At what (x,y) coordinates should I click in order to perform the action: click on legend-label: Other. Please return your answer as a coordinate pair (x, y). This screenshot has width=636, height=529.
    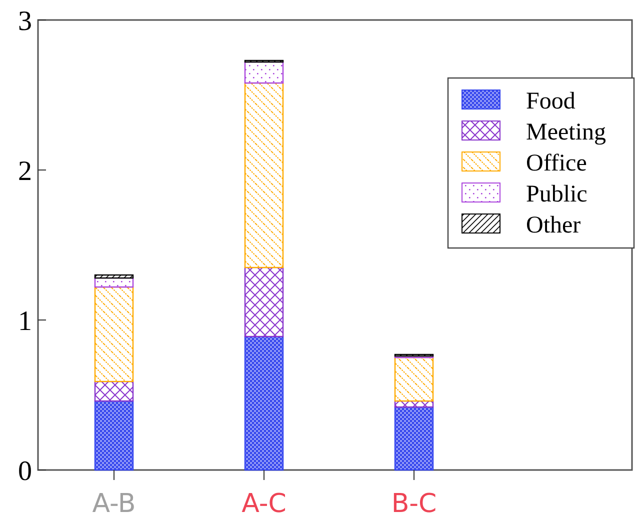
    Looking at the image, I should click on (553, 225).